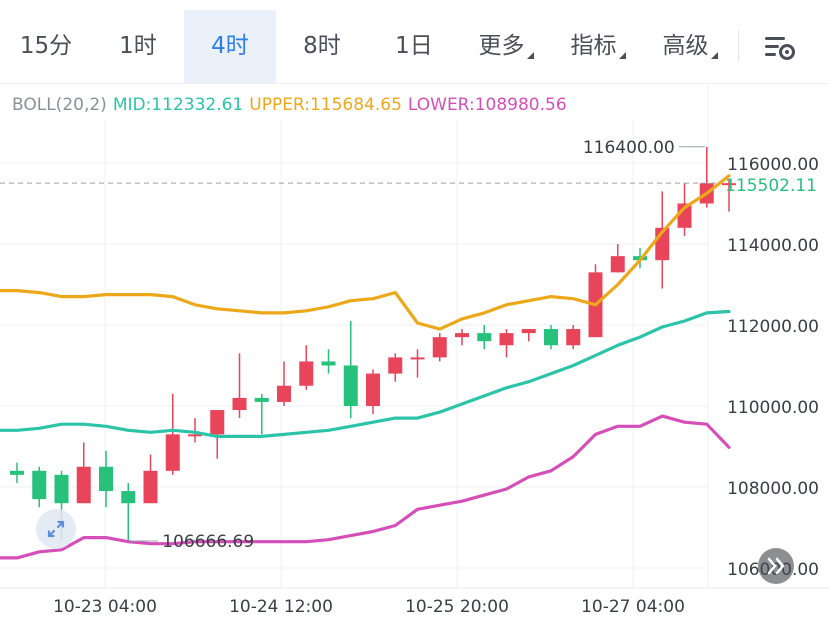 The height and width of the screenshot is (622, 829). Describe the element at coordinates (501, 46) in the screenshot. I see `tab-label: 更多` at that location.